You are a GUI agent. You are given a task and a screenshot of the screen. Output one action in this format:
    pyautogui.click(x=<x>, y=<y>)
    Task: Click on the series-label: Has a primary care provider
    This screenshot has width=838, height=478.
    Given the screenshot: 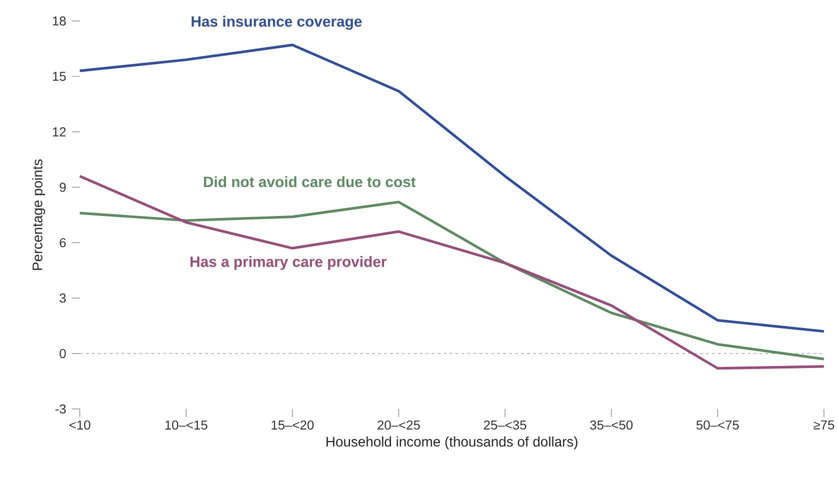 What is the action you would take?
    pyautogui.click(x=288, y=263)
    